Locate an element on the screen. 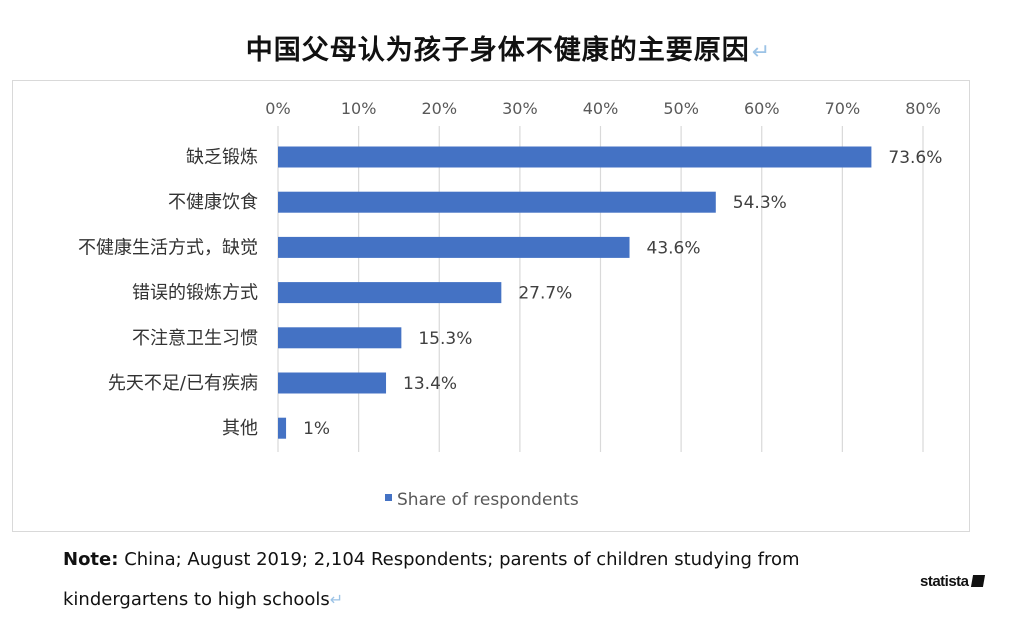  category-label: 不健康饮食 is located at coordinates (213, 202).